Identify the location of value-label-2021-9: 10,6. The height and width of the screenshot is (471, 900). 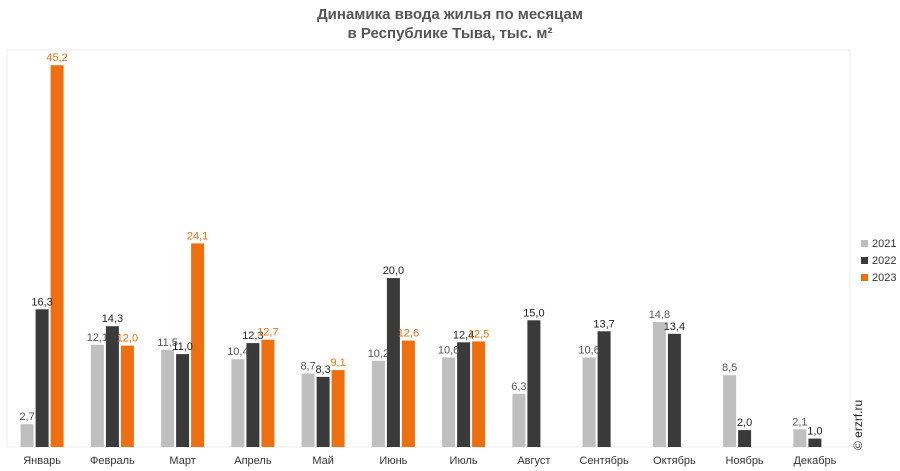
(588, 351).